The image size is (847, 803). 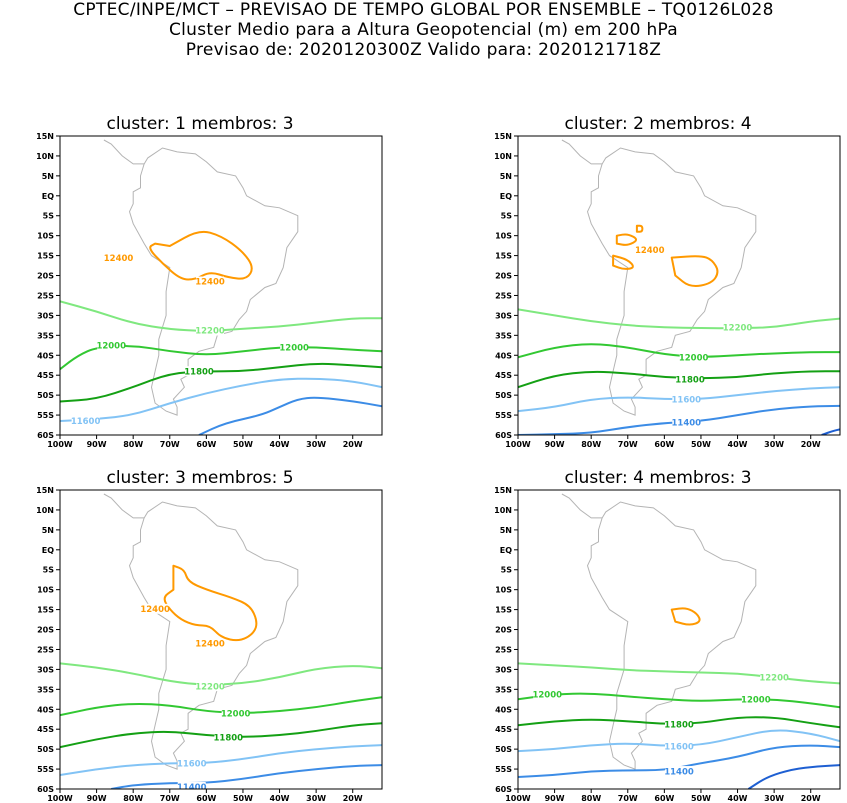 What do you see at coordinates (48, 196) in the screenshot?
I see `lat-tick-label: EQ` at bounding box center [48, 196].